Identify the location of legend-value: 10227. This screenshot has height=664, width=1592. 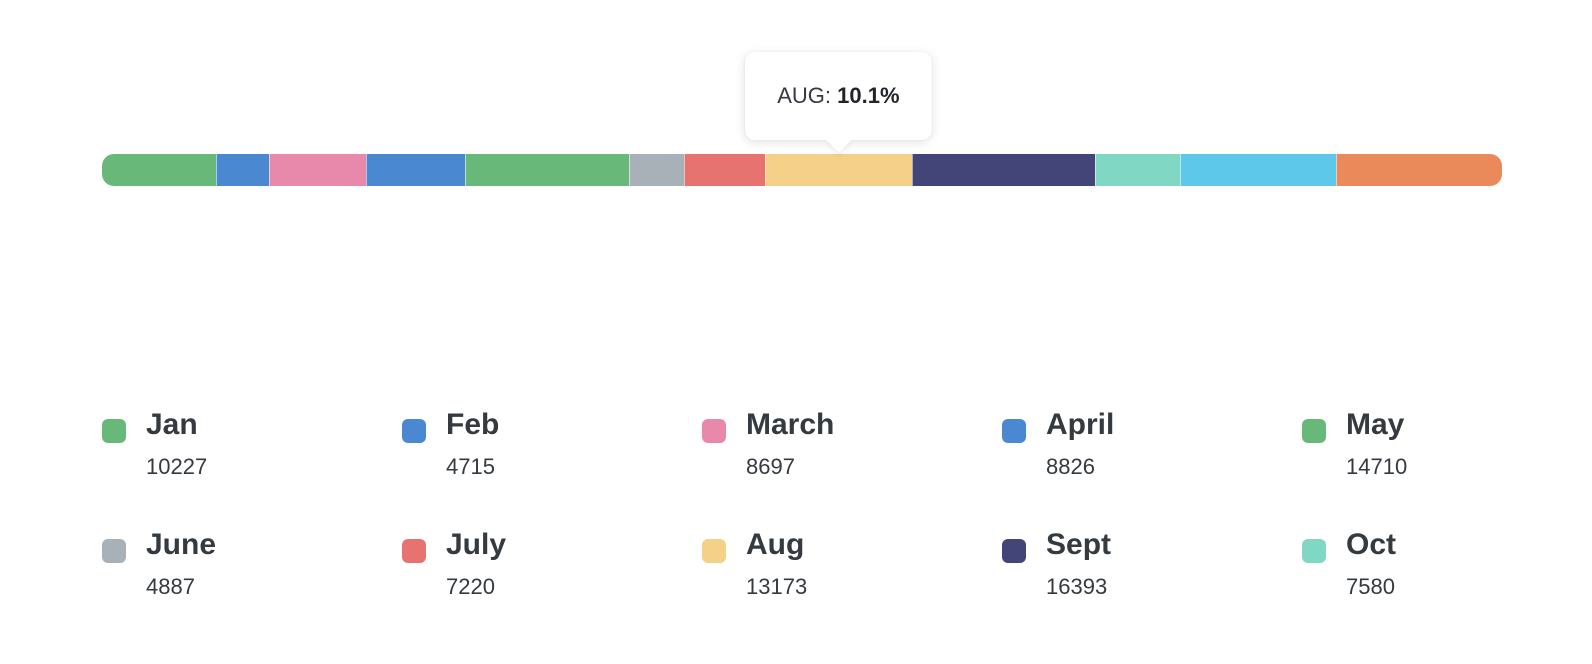
(177, 466).